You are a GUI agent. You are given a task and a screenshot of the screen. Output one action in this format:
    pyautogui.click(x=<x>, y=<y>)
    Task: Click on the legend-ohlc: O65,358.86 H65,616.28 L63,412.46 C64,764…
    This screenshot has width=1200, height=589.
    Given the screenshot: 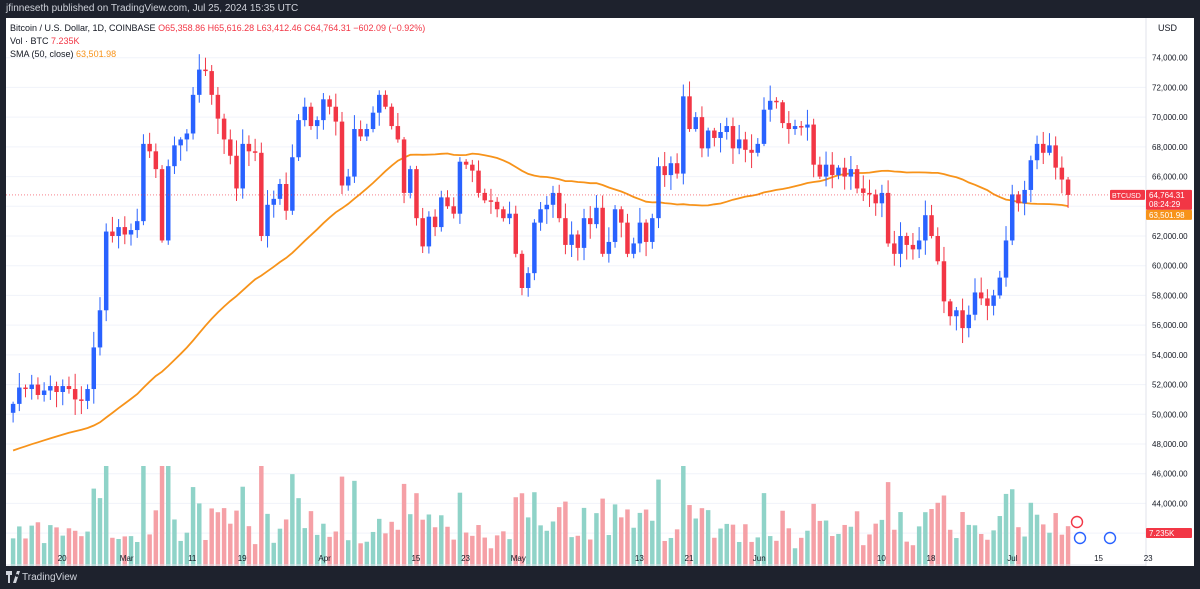 What is the action you would take?
    pyautogui.click(x=292, y=28)
    